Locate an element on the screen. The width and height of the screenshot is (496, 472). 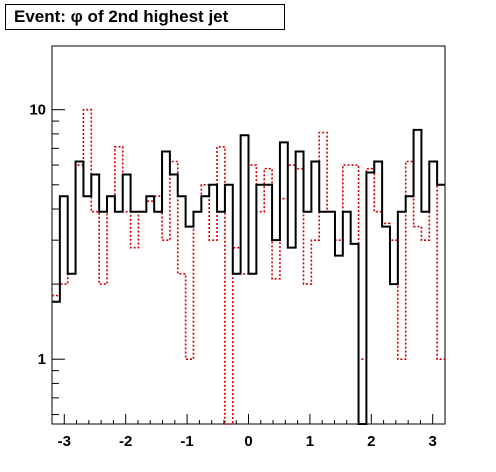
y-tick-label: 1 is located at coordinates (42, 359).